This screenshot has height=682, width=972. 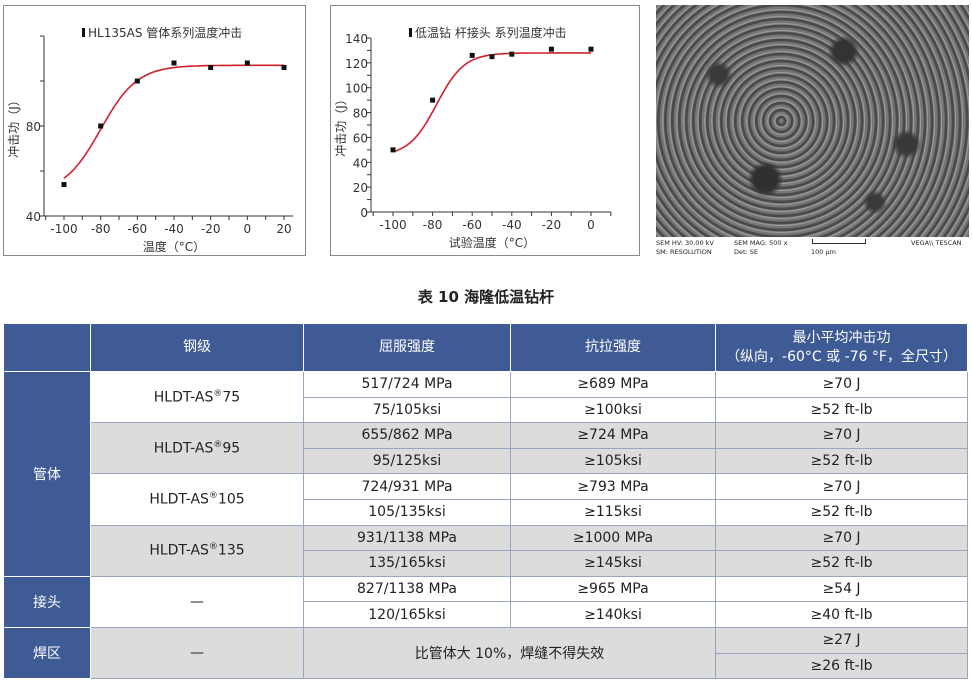 What do you see at coordinates (613, 563) in the screenshot?
I see `tensile-cell: ≥145ksi` at bounding box center [613, 563].